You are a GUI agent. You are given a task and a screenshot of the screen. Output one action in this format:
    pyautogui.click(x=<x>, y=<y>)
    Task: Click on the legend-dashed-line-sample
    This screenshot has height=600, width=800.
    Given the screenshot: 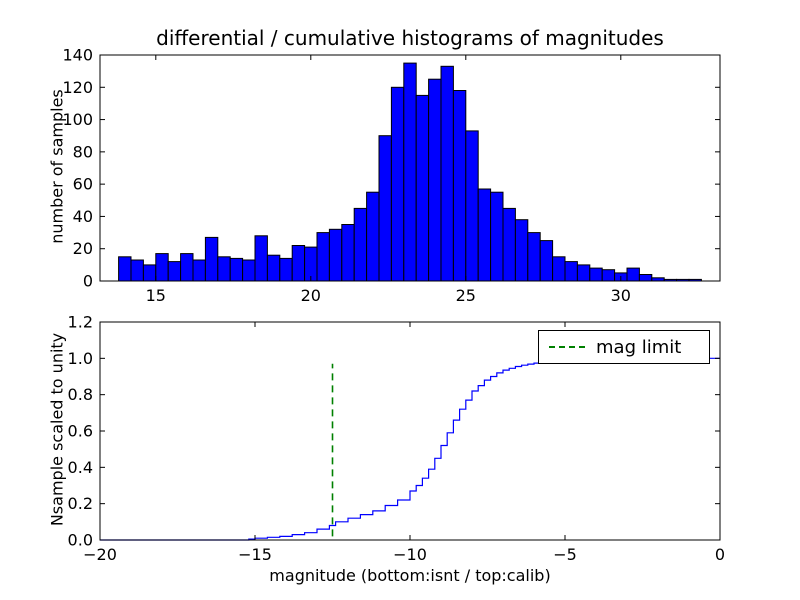 What is the action you would take?
    pyautogui.click(x=567, y=347)
    